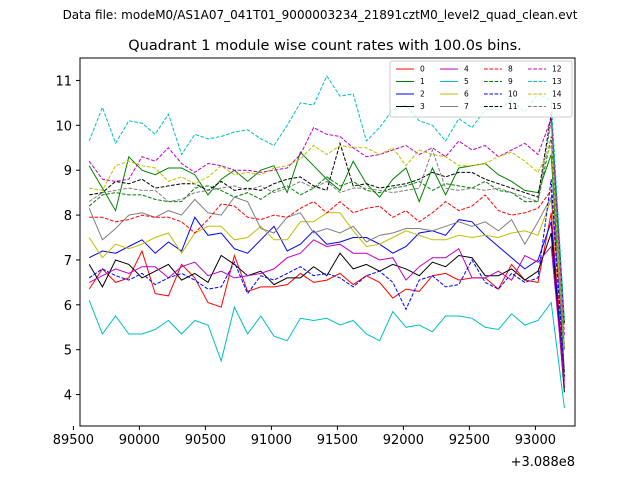 This screenshot has height=480, width=640. Describe the element at coordinates (513, 106) in the screenshot. I see `legend-label: 11` at that location.